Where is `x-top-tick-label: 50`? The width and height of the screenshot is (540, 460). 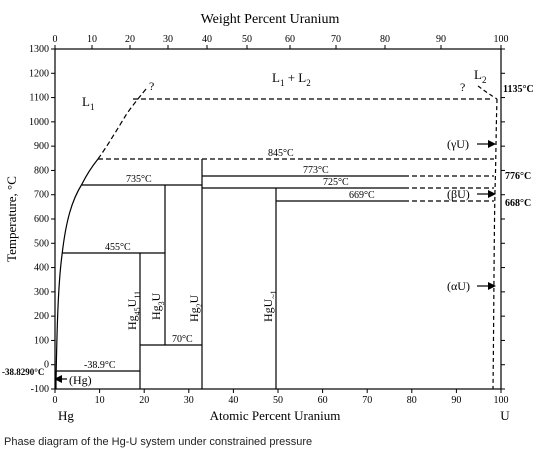 x-top-tick-label: 50 is located at coordinates (247, 39).